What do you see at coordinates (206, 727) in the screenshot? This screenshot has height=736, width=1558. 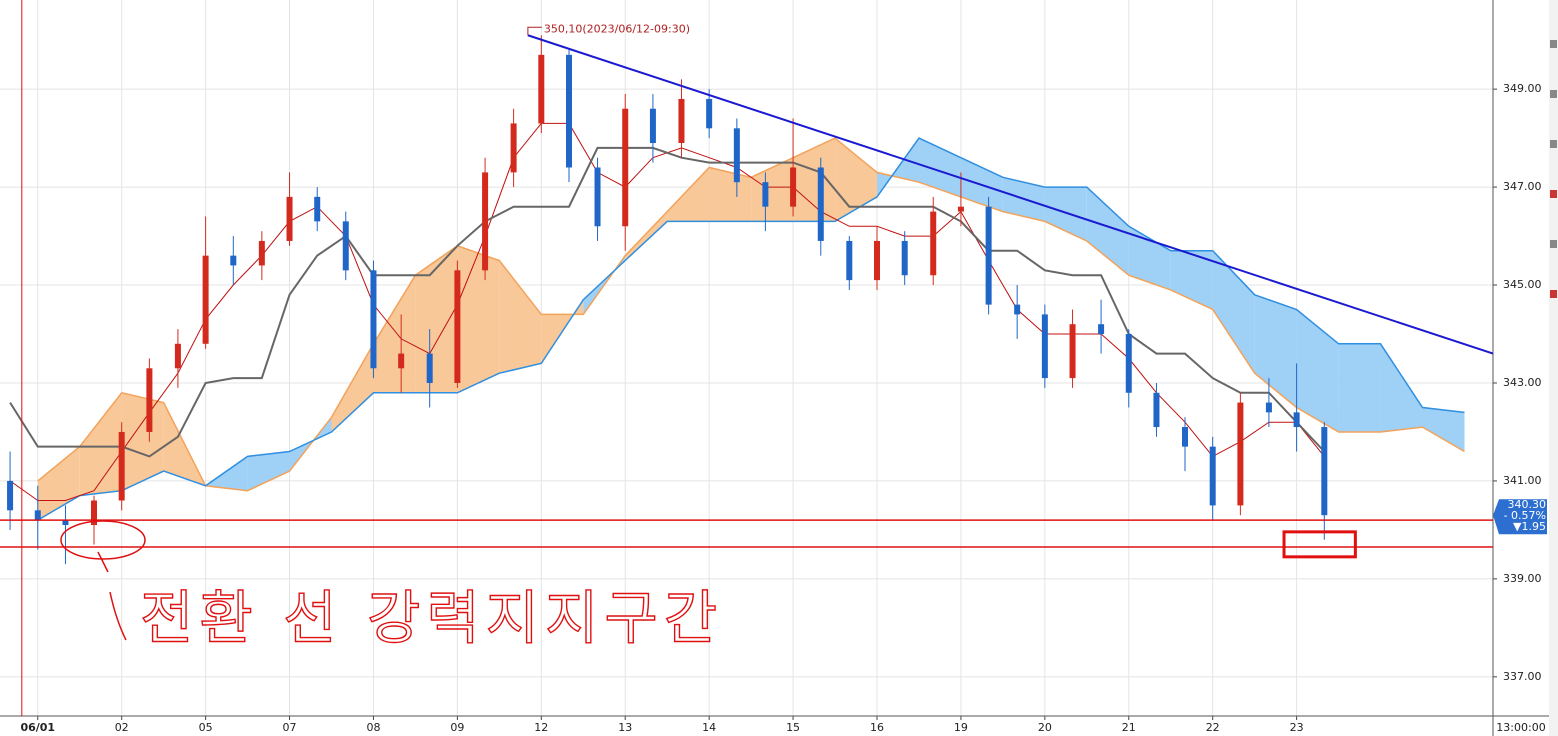 I see `x-tick-label: 05` at bounding box center [206, 727].